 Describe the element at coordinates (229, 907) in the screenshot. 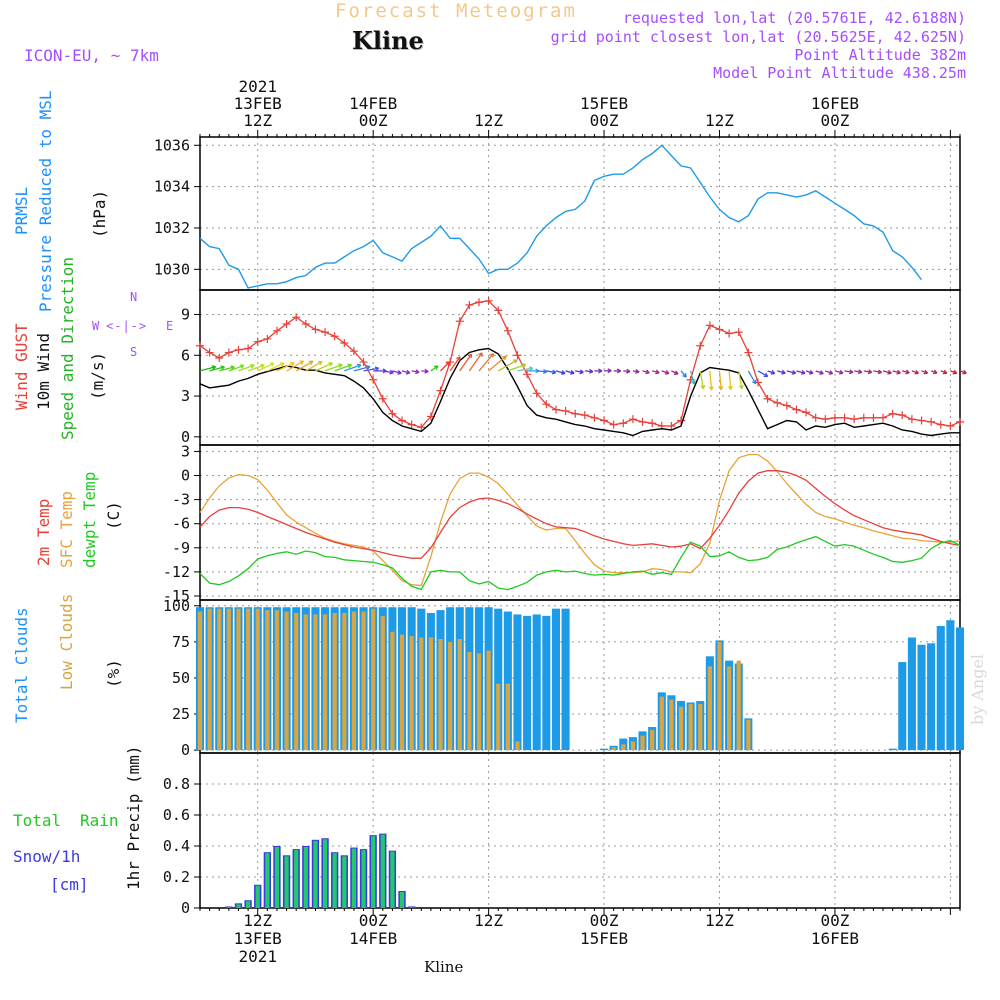

I see `precip-bar-outer` at that location.